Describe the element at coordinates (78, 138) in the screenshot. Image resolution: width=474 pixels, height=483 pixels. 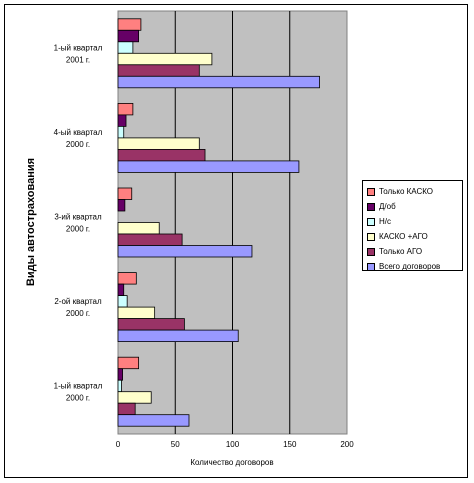
I see `category-label: 4-ый квартал 2000 г.` at that location.